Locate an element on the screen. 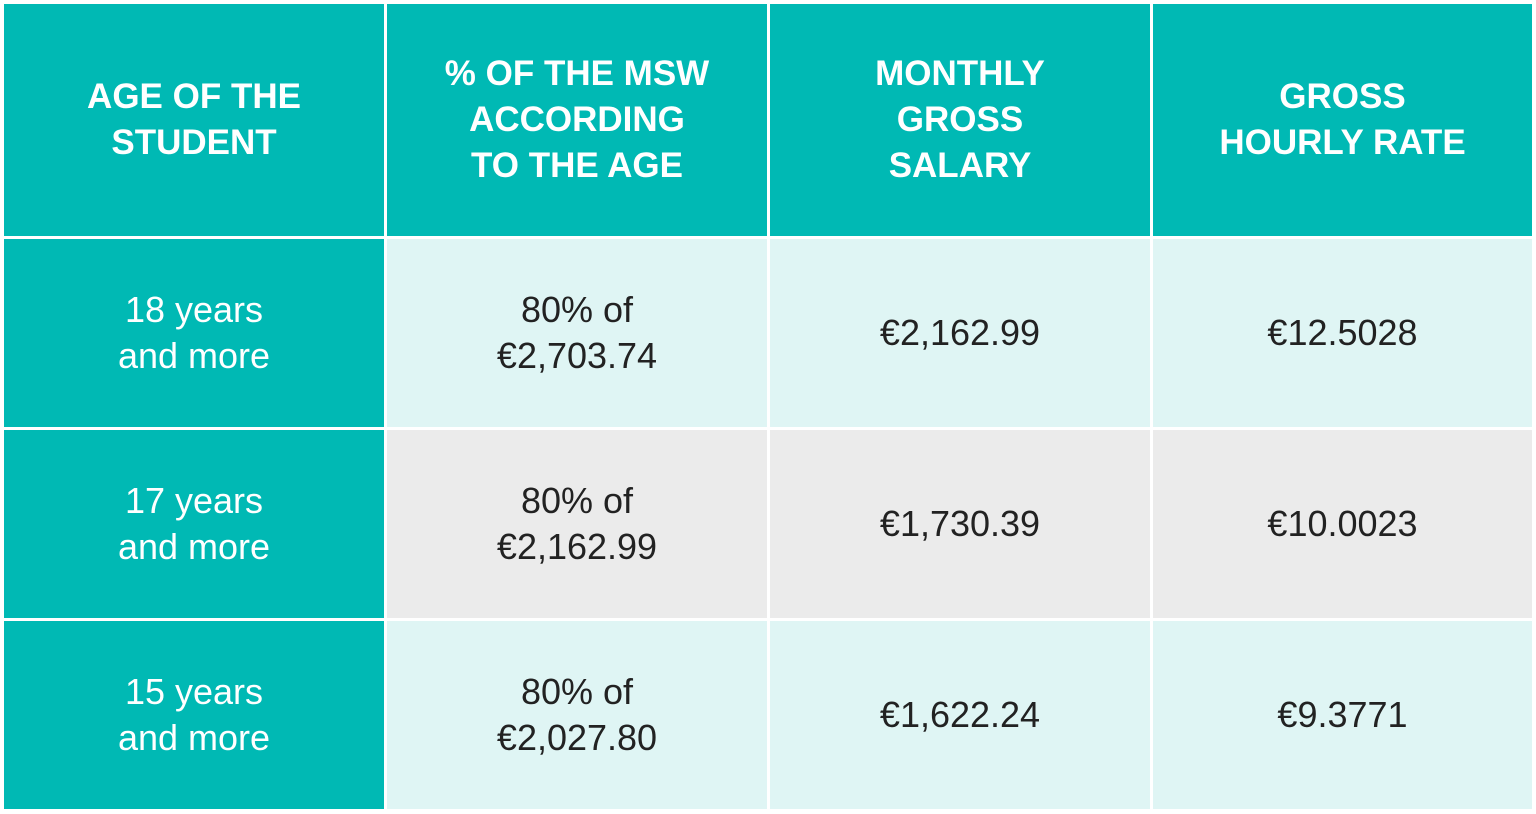 This screenshot has width=1536, height=814. header-cell: AGE OF THE STUDENT is located at coordinates (194, 120).